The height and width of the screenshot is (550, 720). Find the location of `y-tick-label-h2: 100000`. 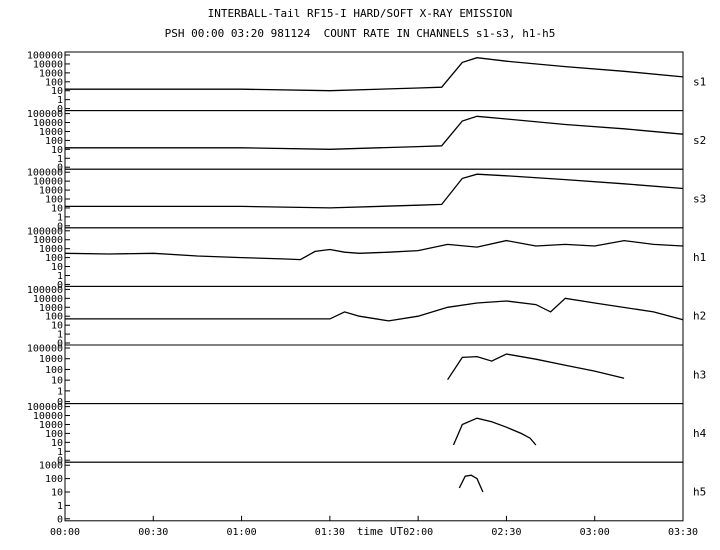

y-tick-label-h2: 100000 is located at coordinates (45, 290).